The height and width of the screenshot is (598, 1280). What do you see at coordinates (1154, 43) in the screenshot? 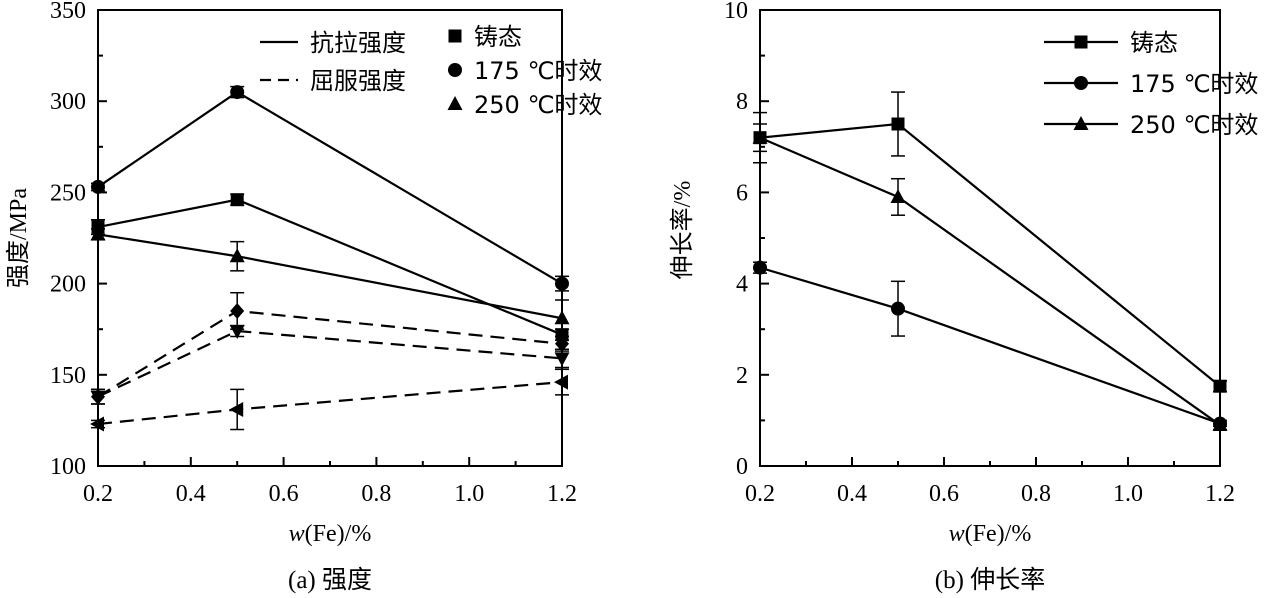
I see `legend-label: 铸态` at bounding box center [1154, 43].